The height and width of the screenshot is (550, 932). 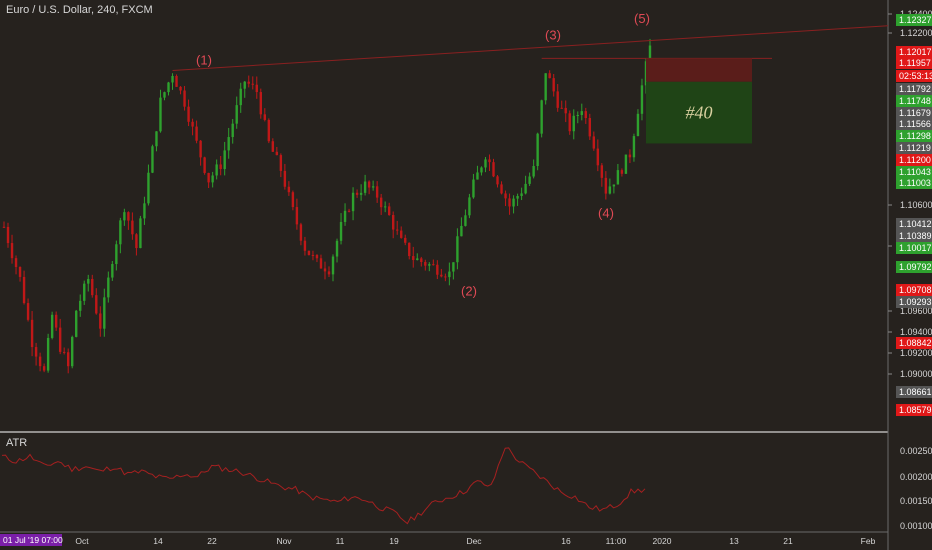 What do you see at coordinates (469, 291) in the screenshot?
I see `wave-label: (2)` at bounding box center [469, 291].